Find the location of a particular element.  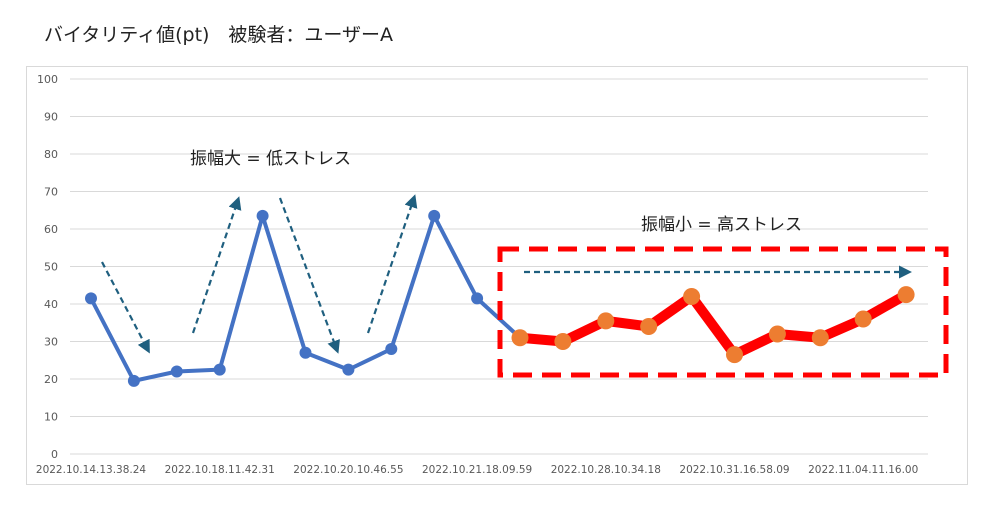

x-tick-label: 2022.10.18.11.42.31 is located at coordinates (220, 470).